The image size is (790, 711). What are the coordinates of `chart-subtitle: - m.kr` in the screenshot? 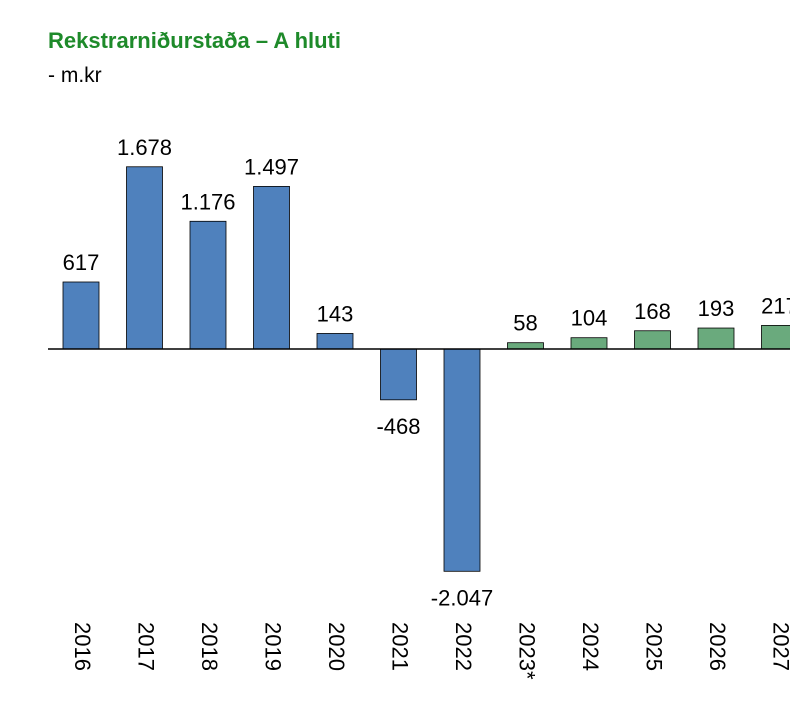 It's located at (75, 75).